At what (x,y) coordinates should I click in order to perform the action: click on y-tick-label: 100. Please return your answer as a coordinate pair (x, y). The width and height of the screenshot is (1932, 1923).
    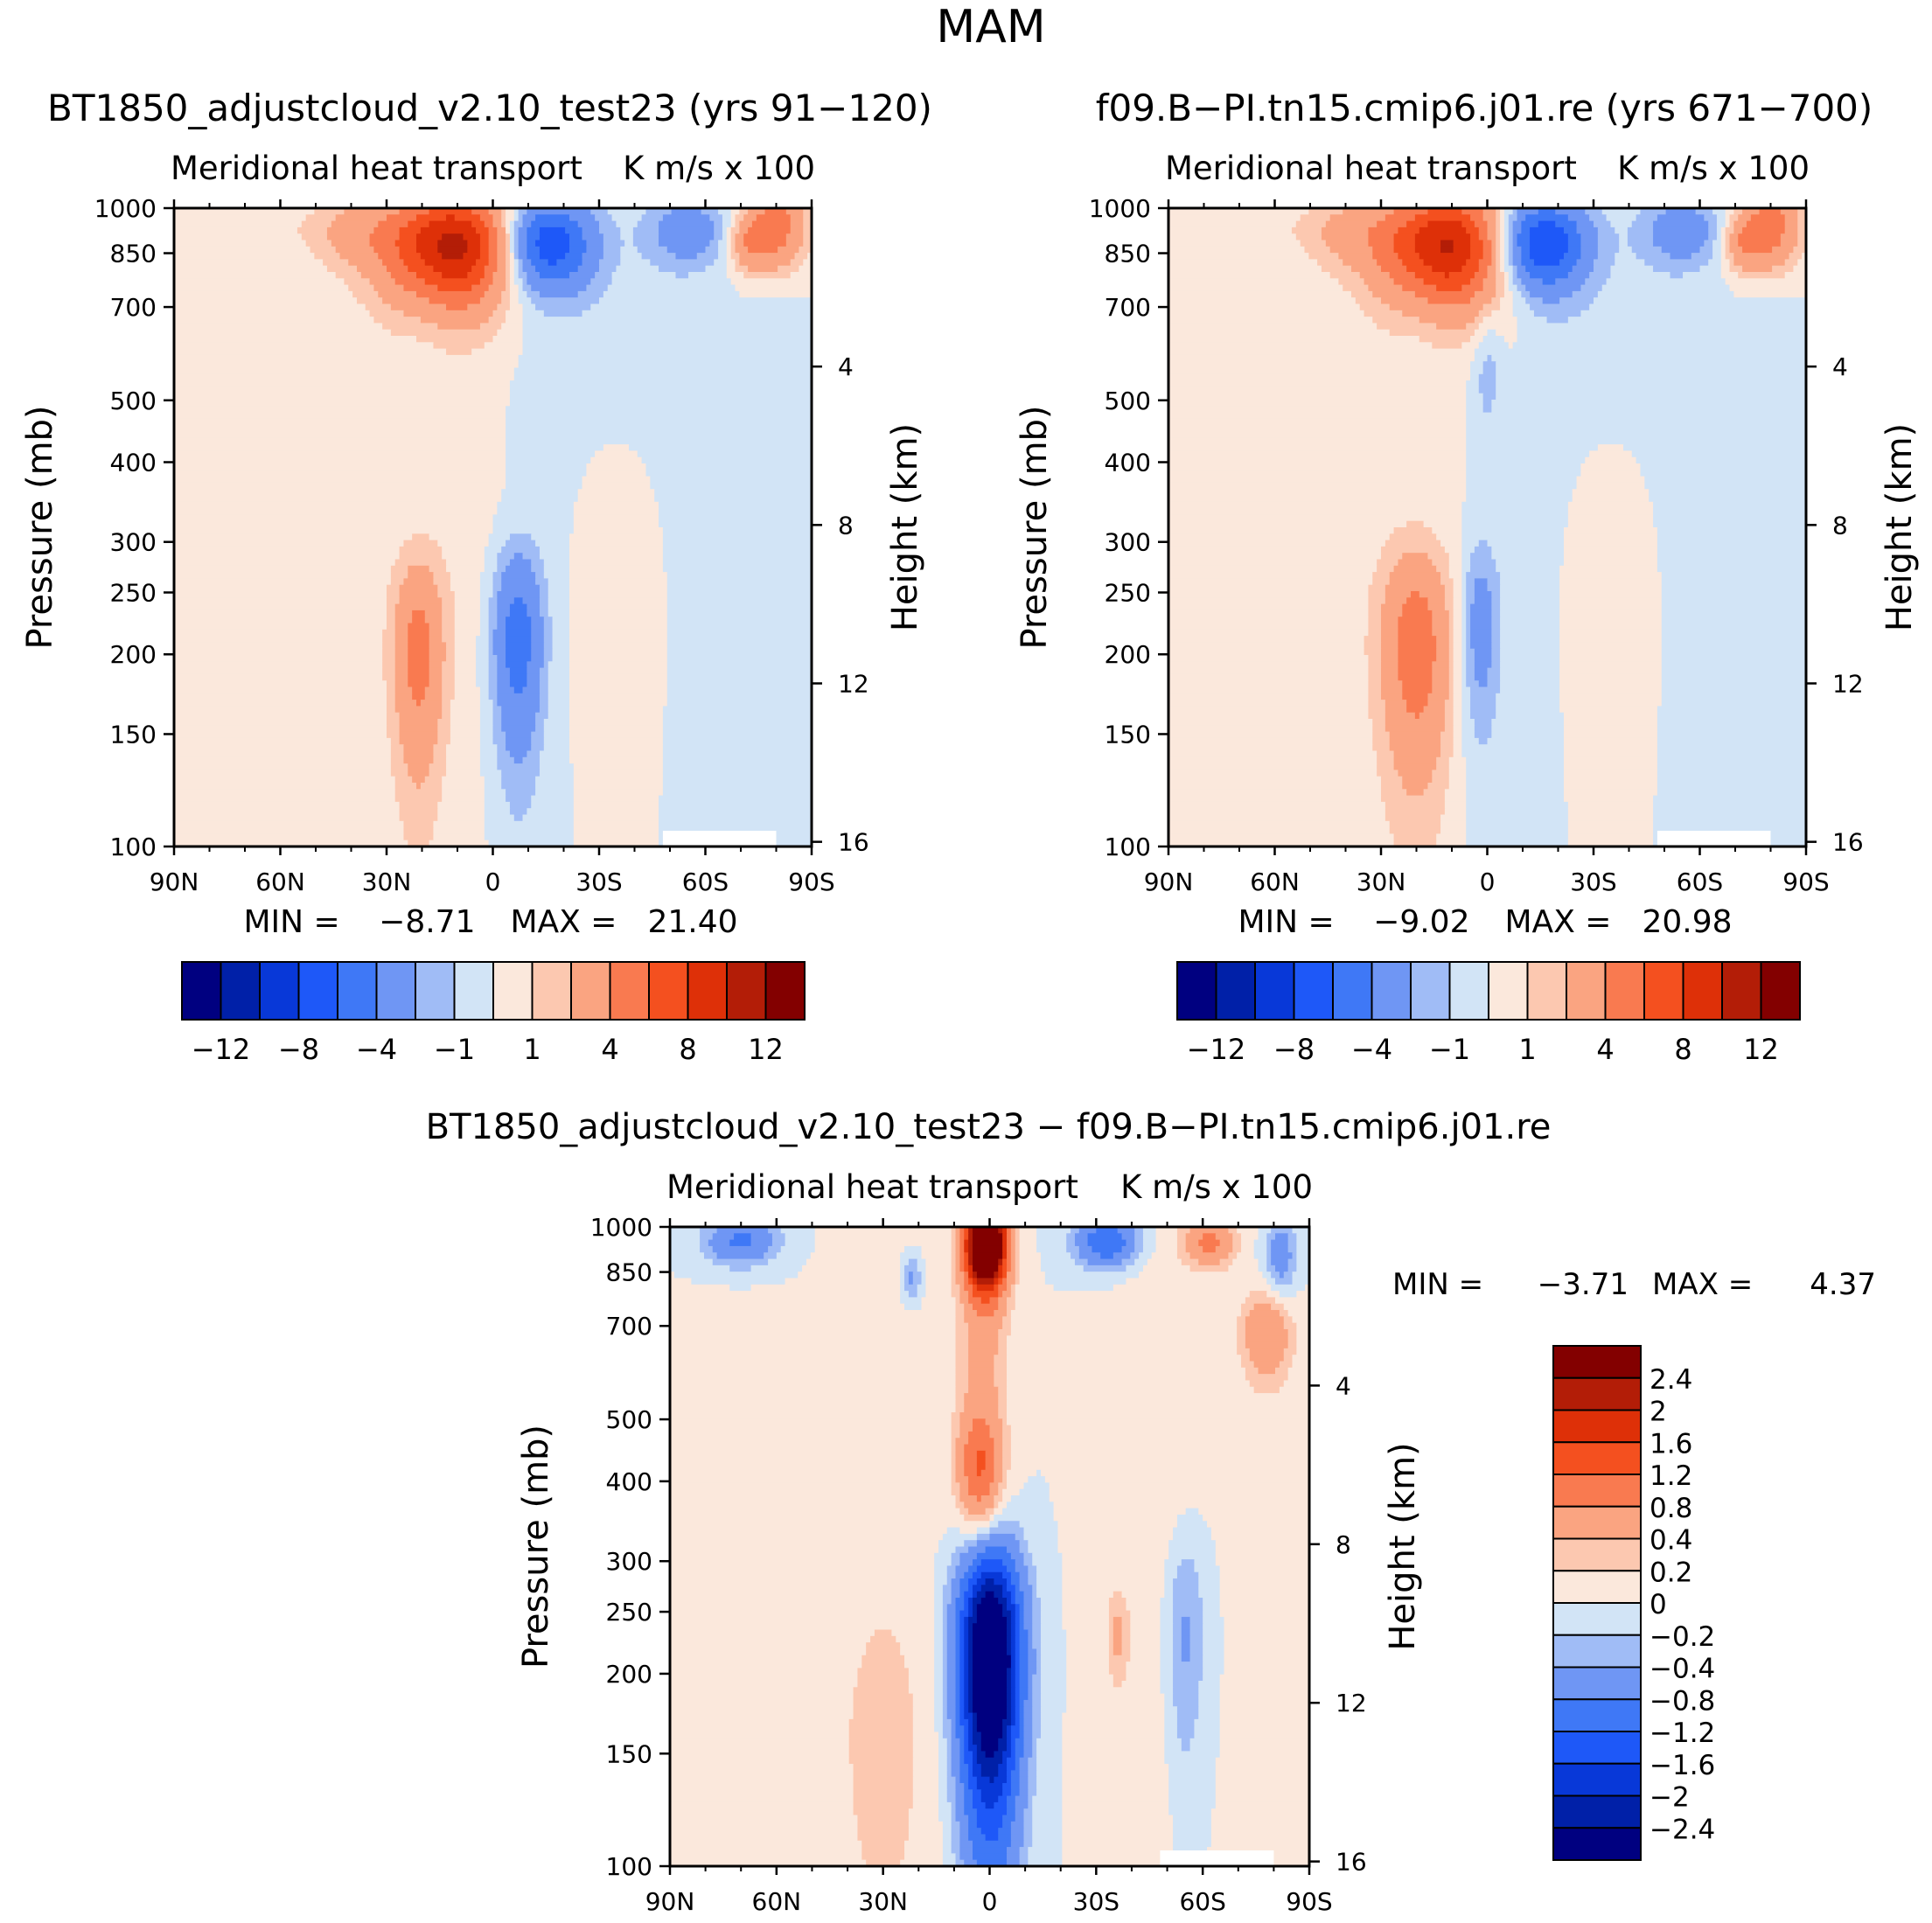
    Looking at the image, I should click on (629, 1866).